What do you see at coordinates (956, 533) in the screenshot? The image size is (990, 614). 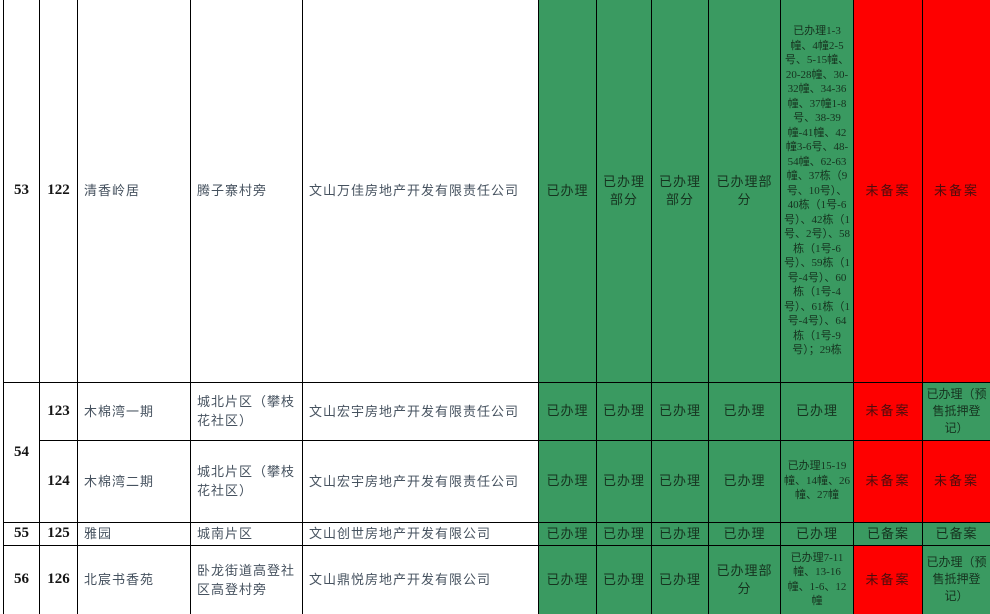 I see `cell-mortgage-status: 已备案` at bounding box center [956, 533].